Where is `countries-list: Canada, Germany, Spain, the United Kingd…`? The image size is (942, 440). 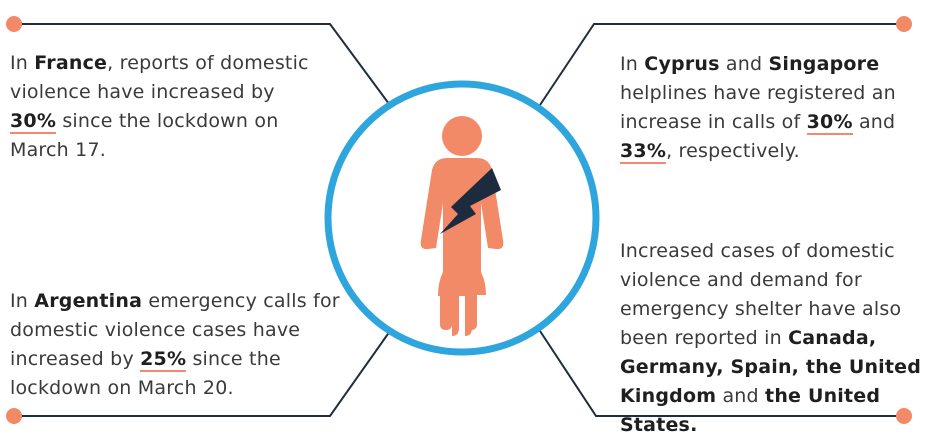
countries-list: Canada, Germany, Spain, the United Kingd… is located at coordinates (771, 367).